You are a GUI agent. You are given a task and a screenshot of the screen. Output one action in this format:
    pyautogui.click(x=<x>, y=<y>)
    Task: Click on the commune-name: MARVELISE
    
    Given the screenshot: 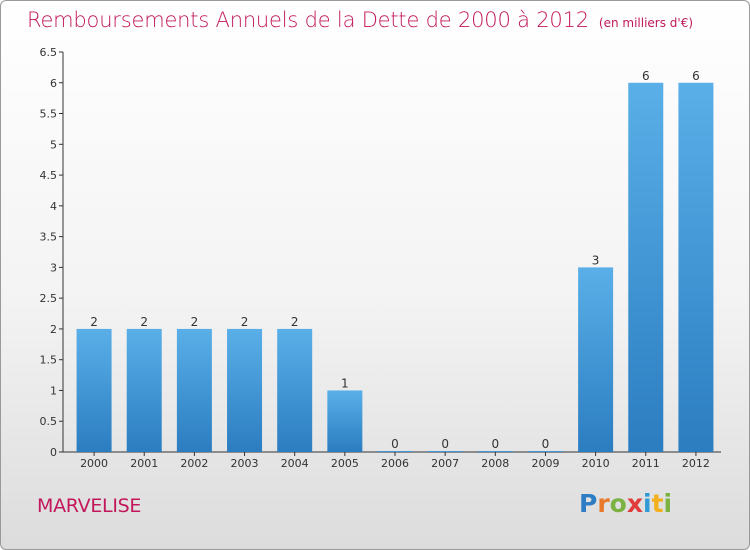 What is the action you would take?
    pyautogui.click(x=89, y=506)
    